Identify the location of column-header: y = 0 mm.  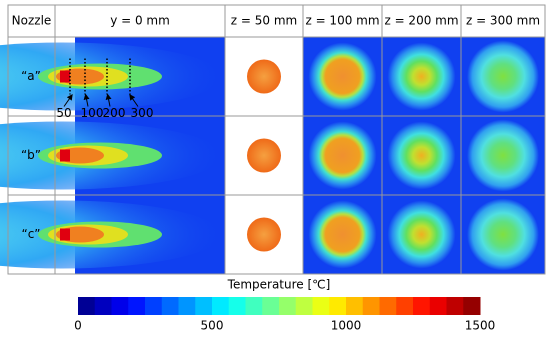
(140, 21).